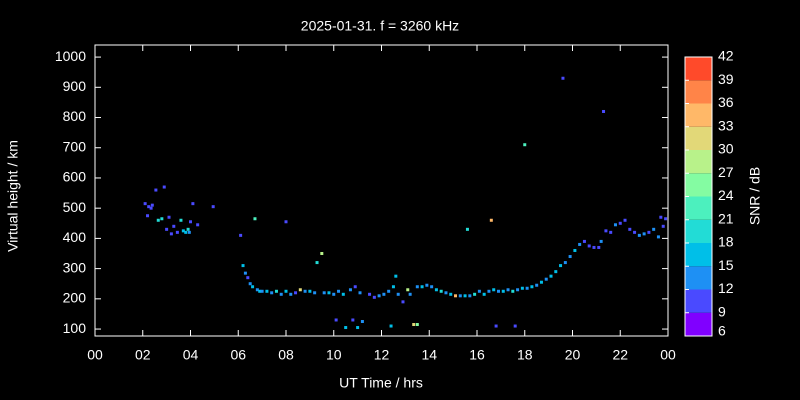 The width and height of the screenshot is (800, 400). What do you see at coordinates (755, 196) in the screenshot?
I see `colorbar-label: SNR / dB` at bounding box center [755, 196].